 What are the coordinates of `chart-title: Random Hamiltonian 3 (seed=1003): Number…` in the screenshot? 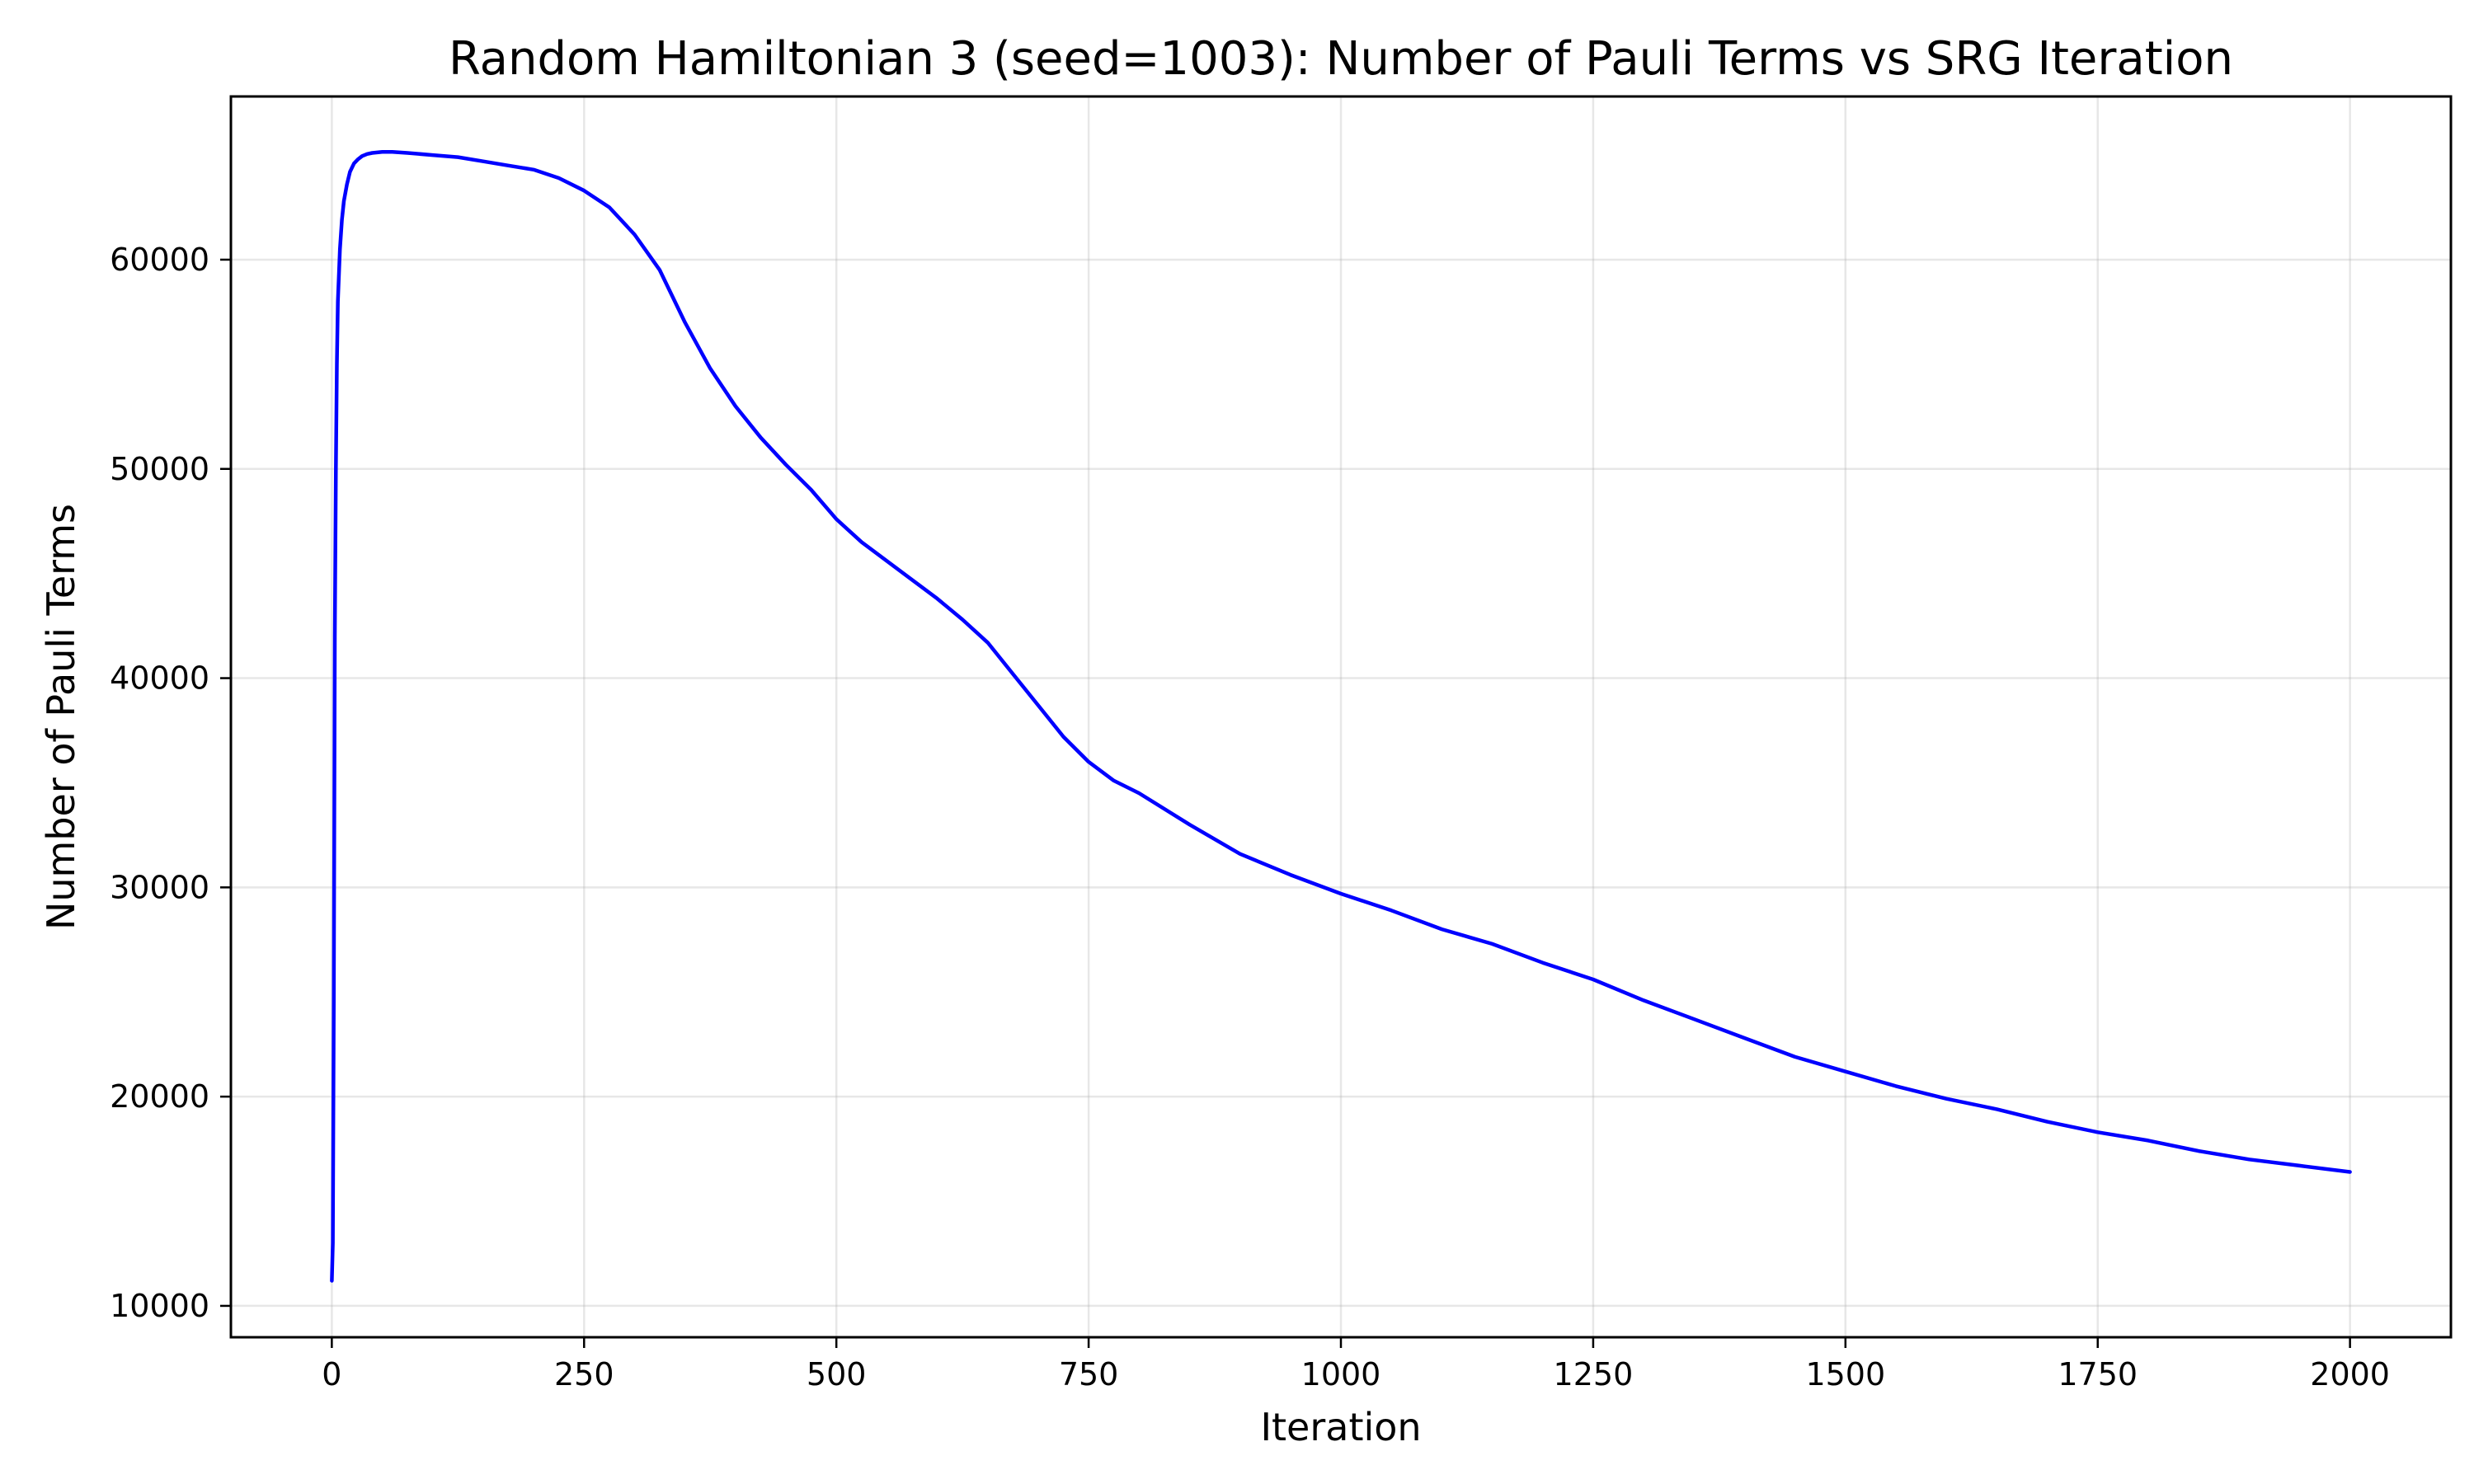 It's located at (1341, 59).